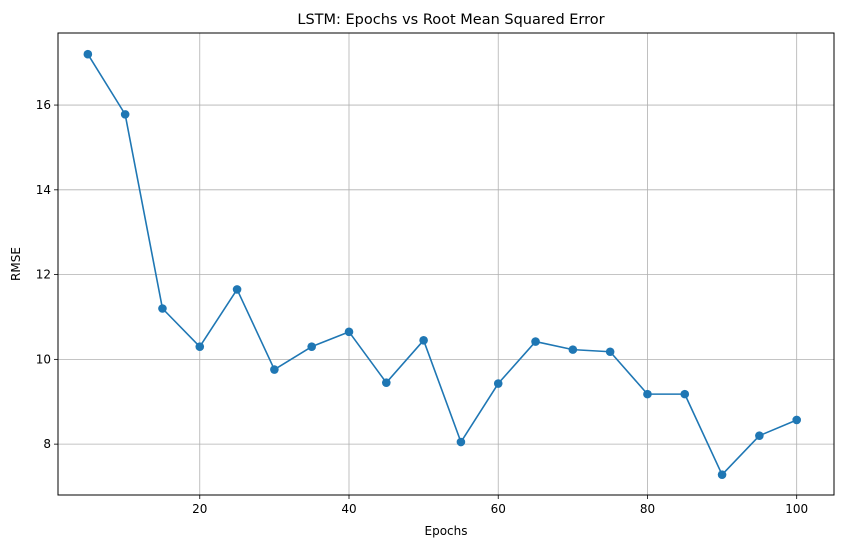 The width and height of the screenshot is (842, 547). What do you see at coordinates (47, 444) in the screenshot?
I see `y-tick-label: 8` at bounding box center [47, 444].